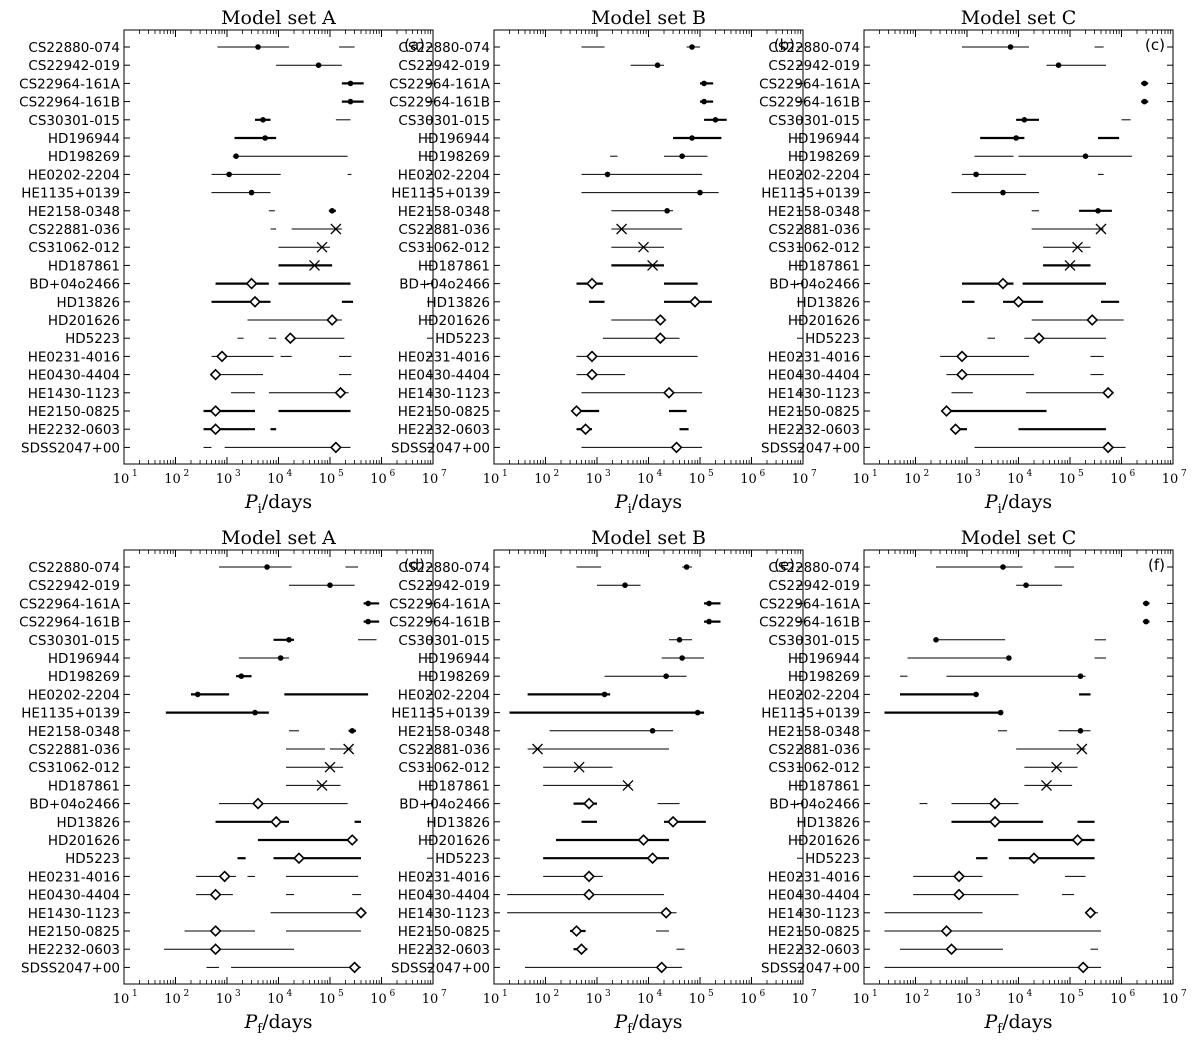  I want to click on row-hd187861: HD187861, so click(980, 786).